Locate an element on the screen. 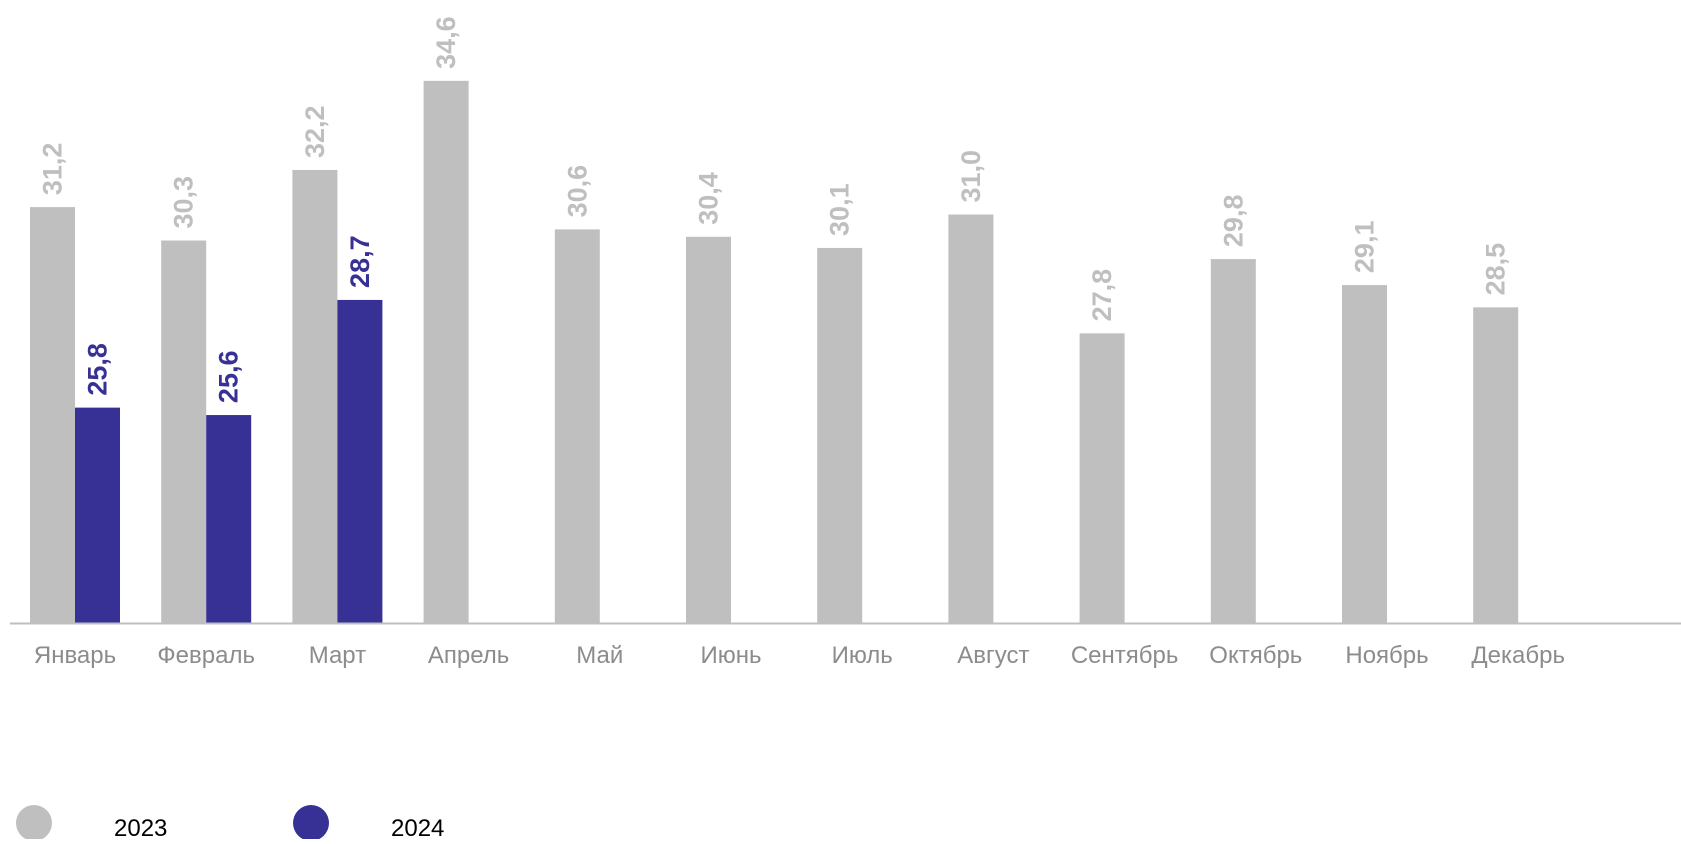  x-tick-label: Февраль is located at coordinates (206, 655).